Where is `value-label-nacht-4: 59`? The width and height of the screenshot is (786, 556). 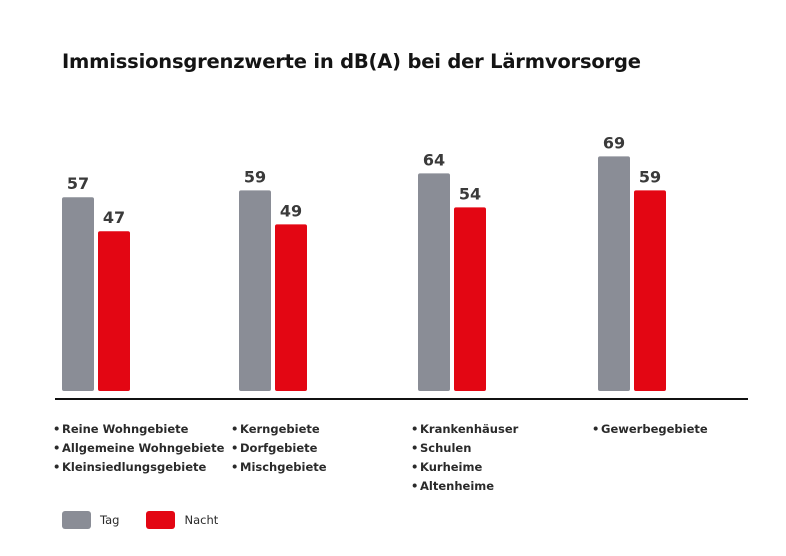 value-label-nacht-4: 59 is located at coordinates (650, 176).